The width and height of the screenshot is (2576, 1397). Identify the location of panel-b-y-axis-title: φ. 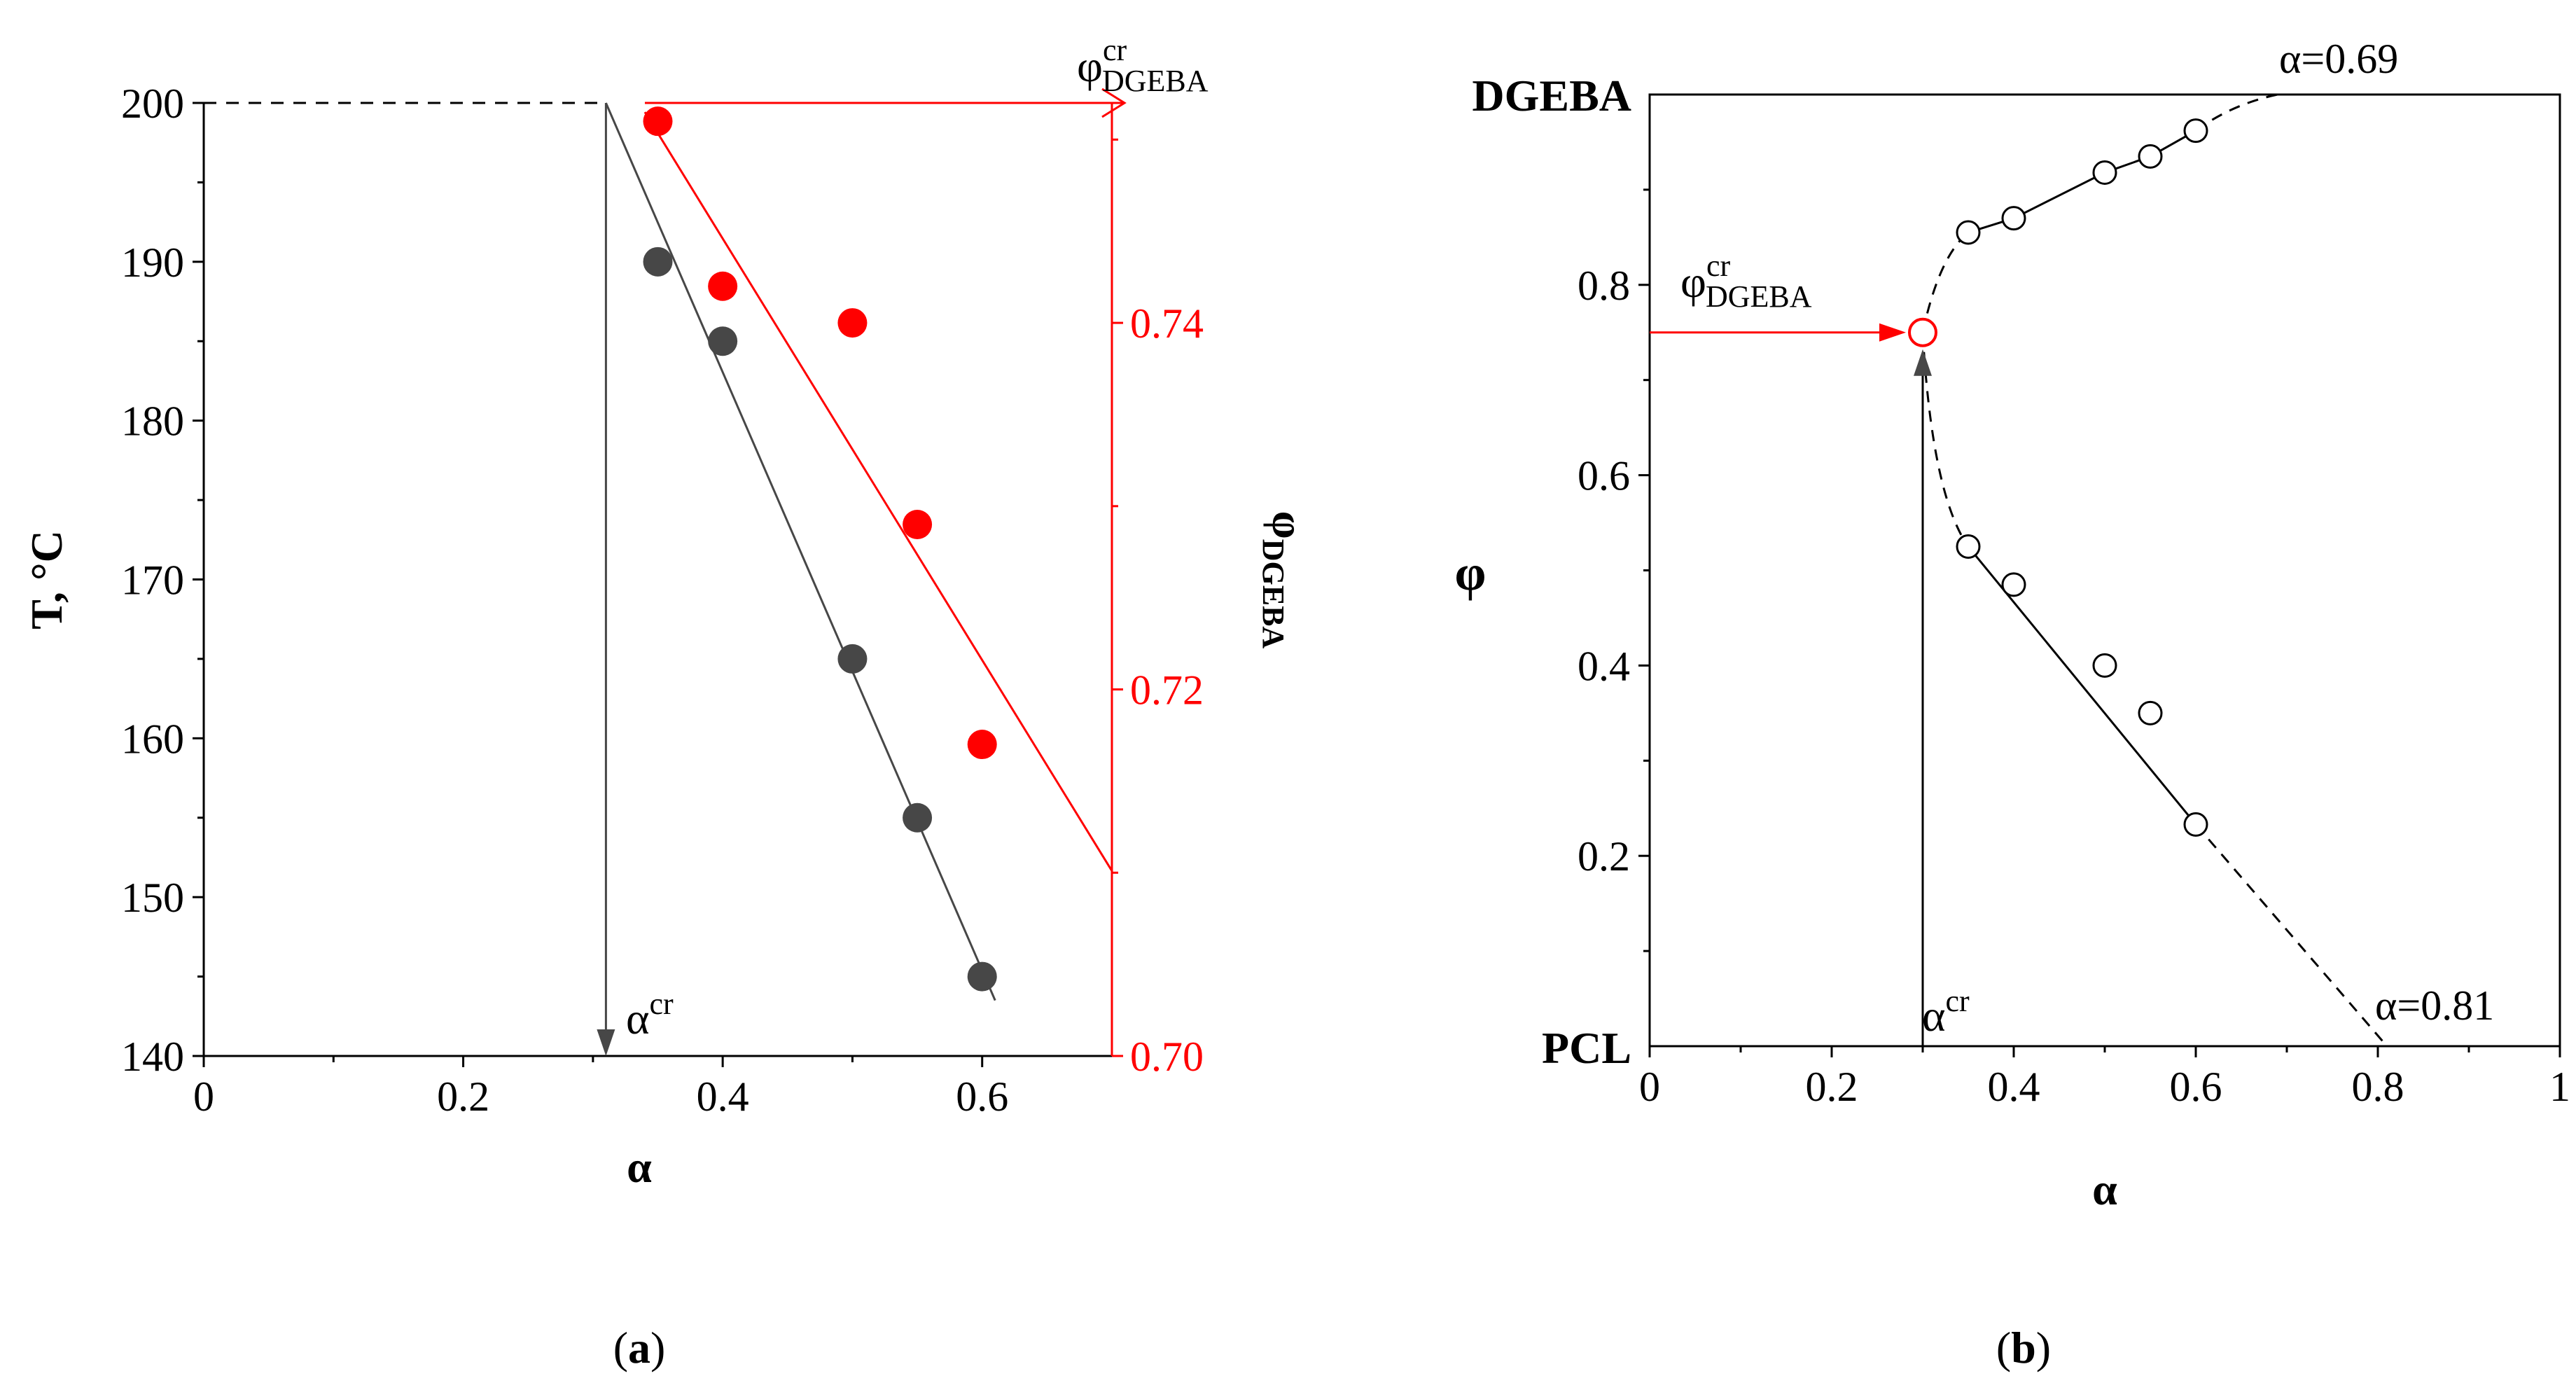
(1471, 573).